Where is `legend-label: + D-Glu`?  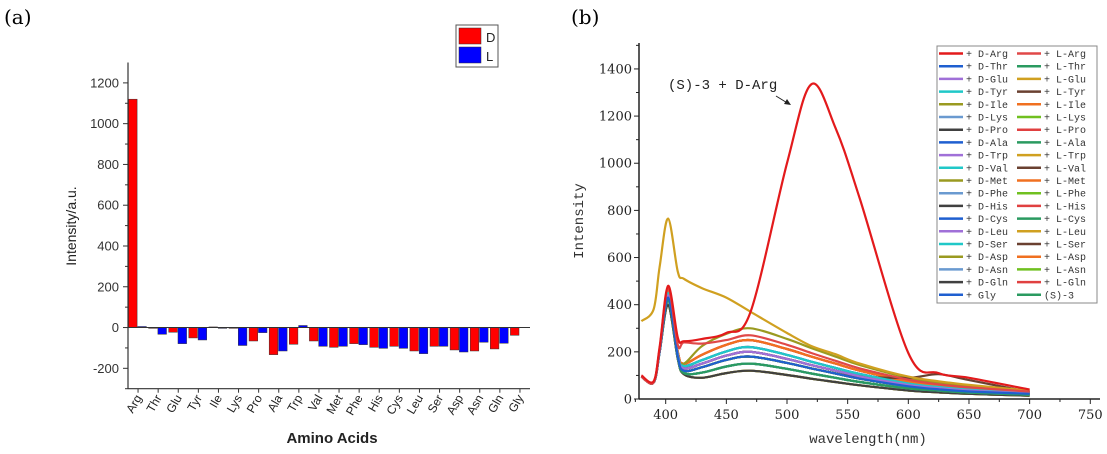 legend-label: + D-Glu is located at coordinates (987, 80).